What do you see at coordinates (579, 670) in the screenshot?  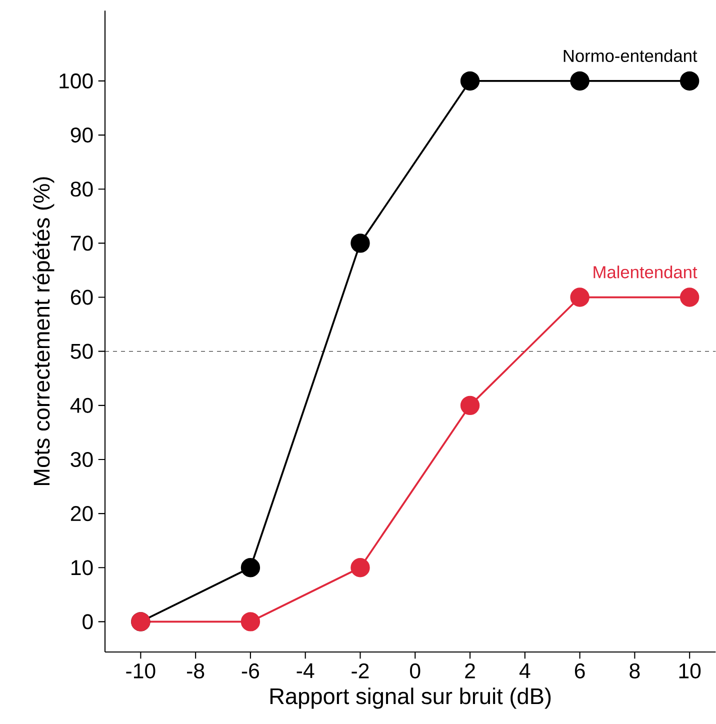 I see `x-tick-label: 6` at bounding box center [579, 670].